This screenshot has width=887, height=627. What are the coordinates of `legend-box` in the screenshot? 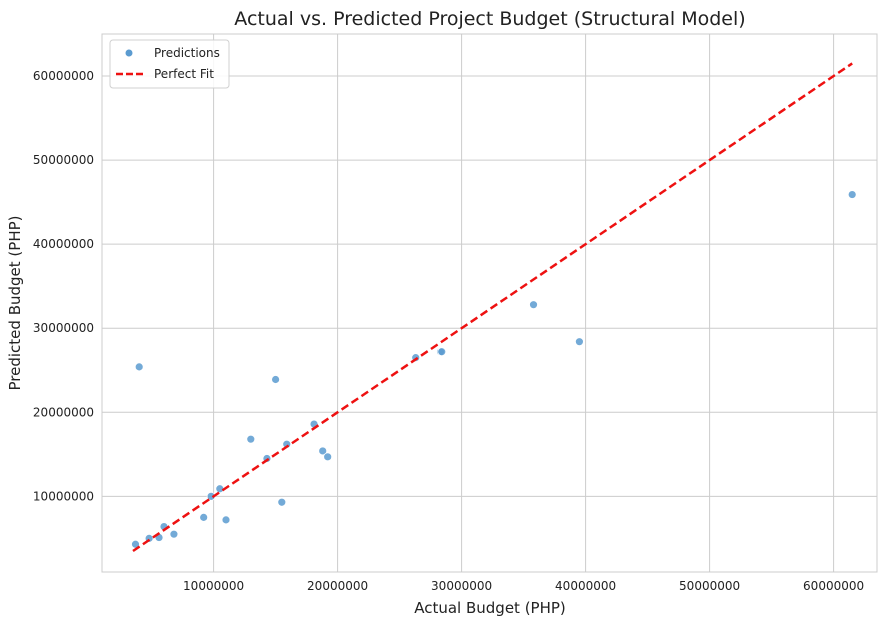 It's located at (169, 64).